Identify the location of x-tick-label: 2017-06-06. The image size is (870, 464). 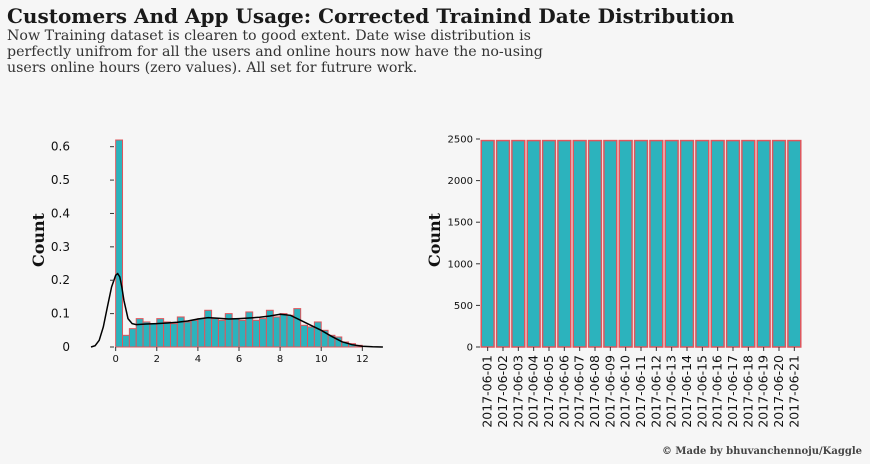
(563, 391).